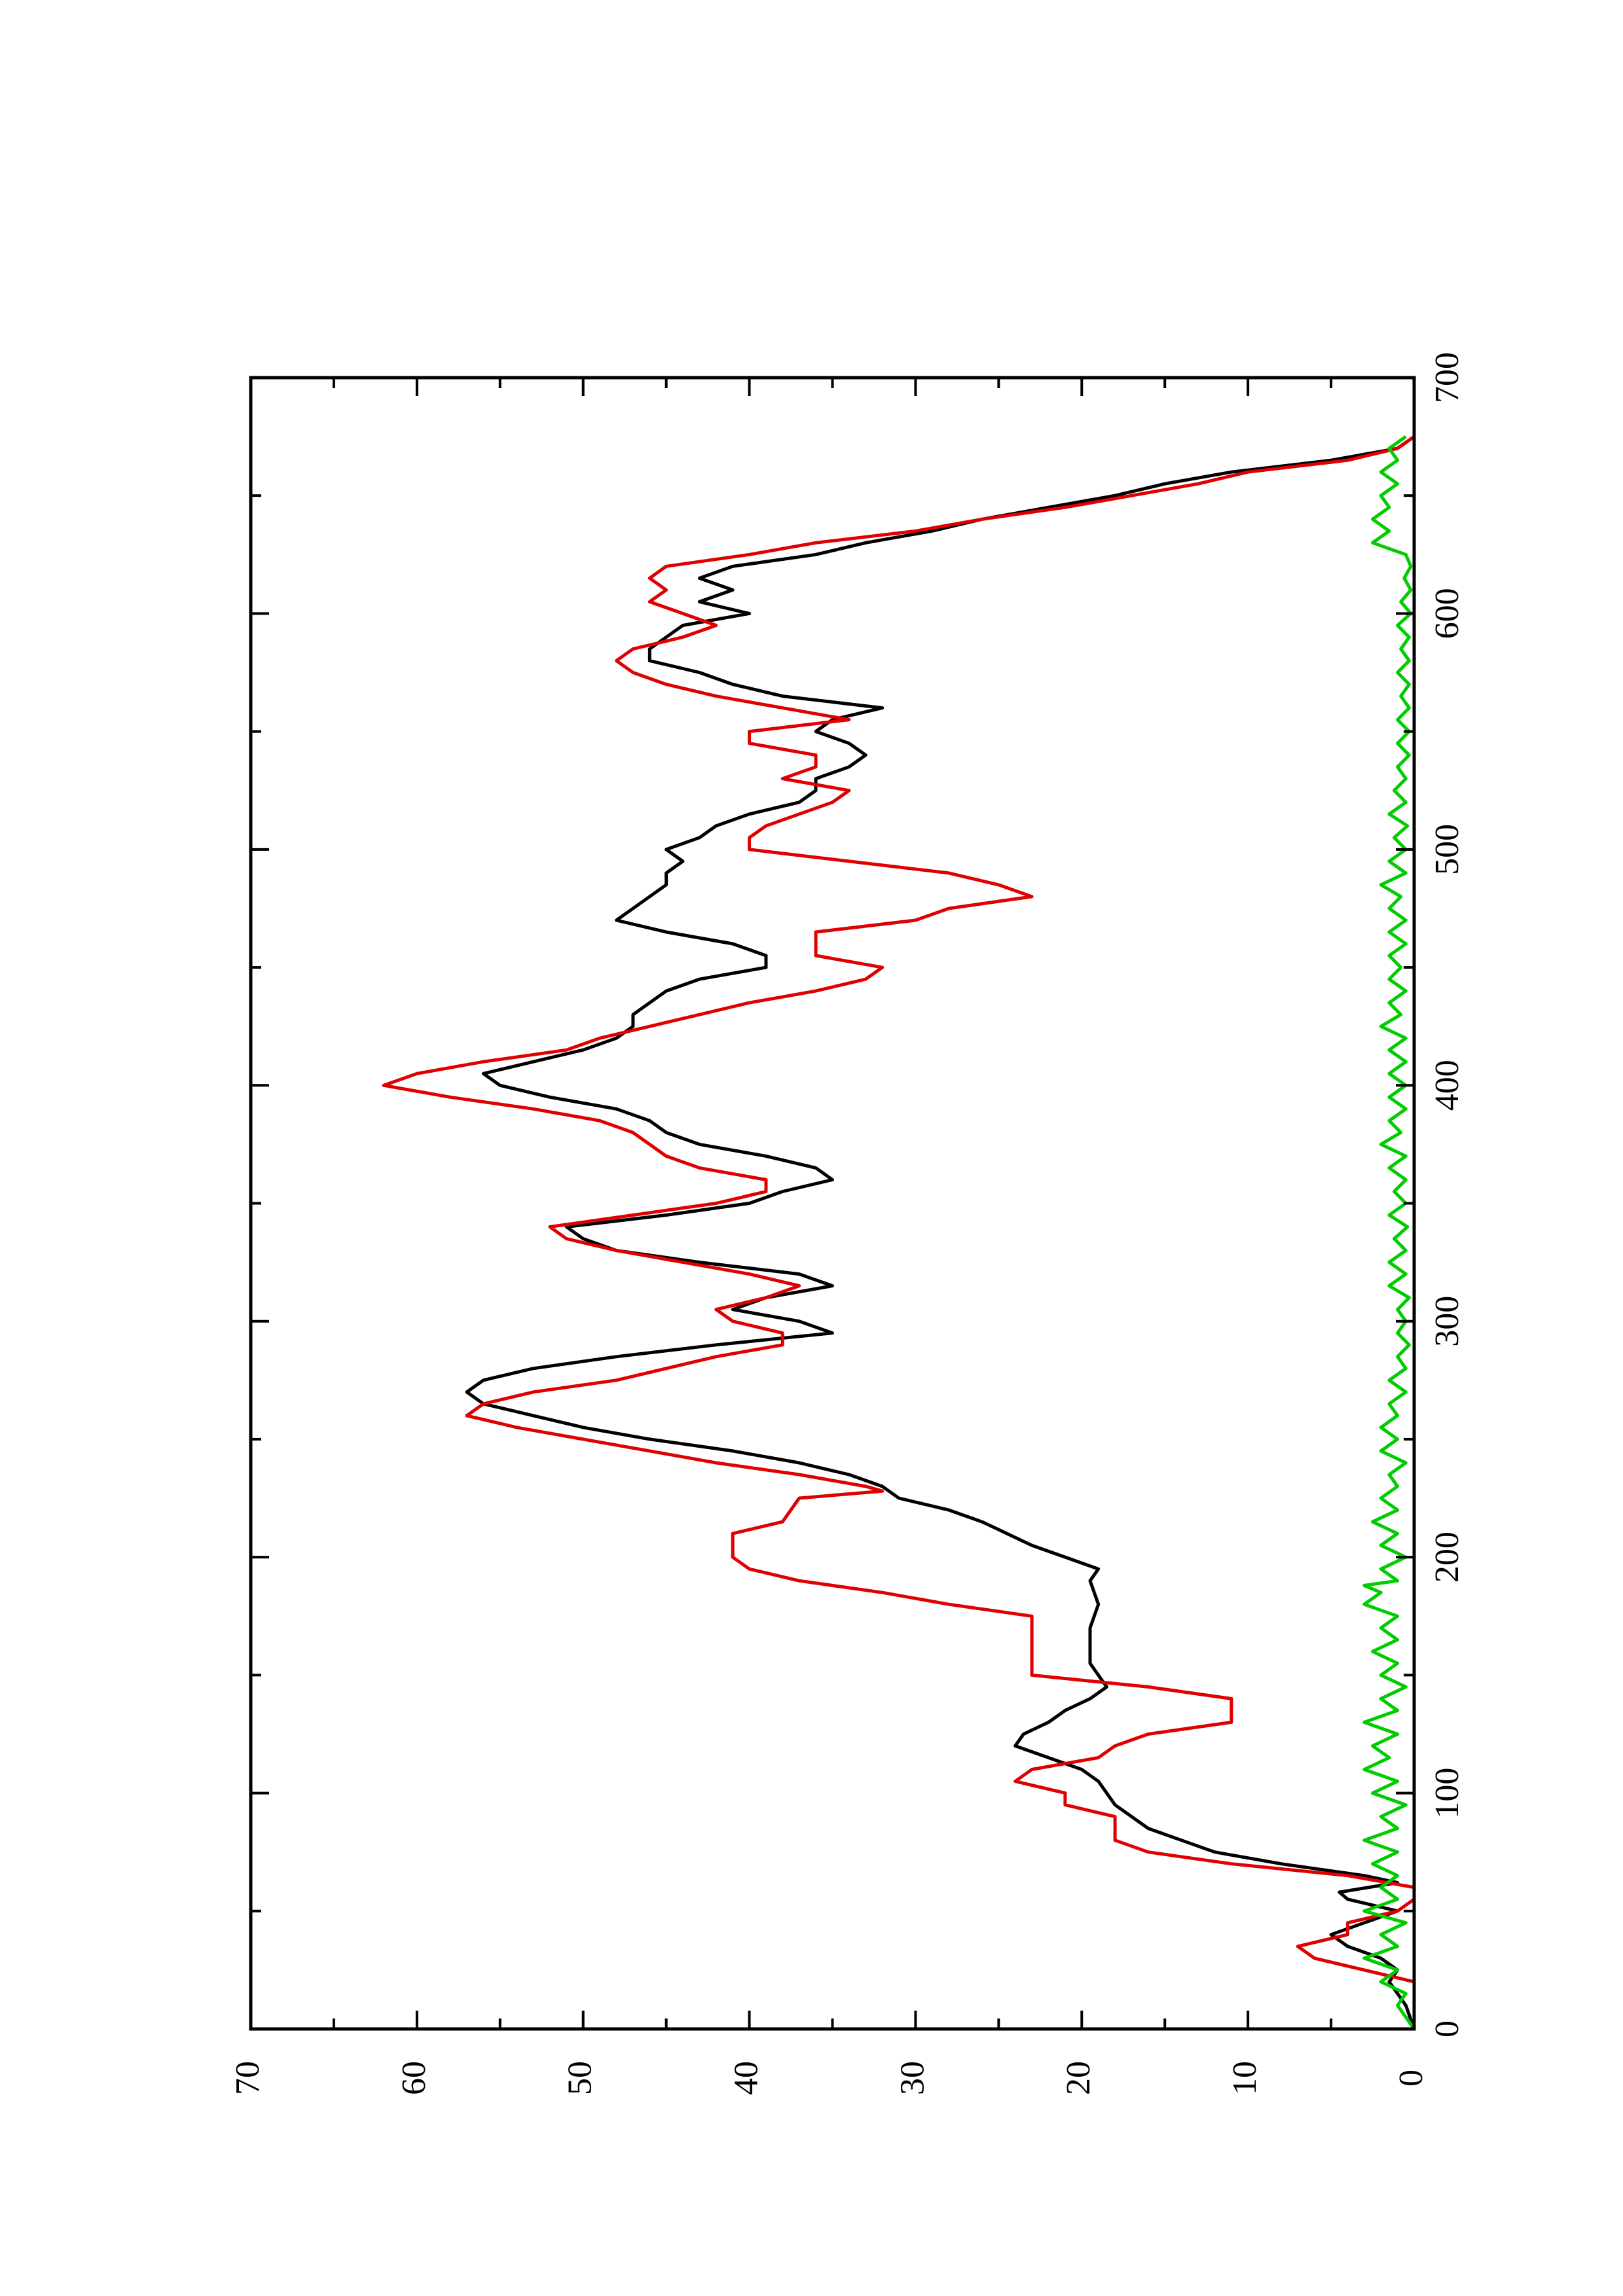  What do you see at coordinates (912, 2078) in the screenshot?
I see `y-tick-label: 30` at bounding box center [912, 2078].